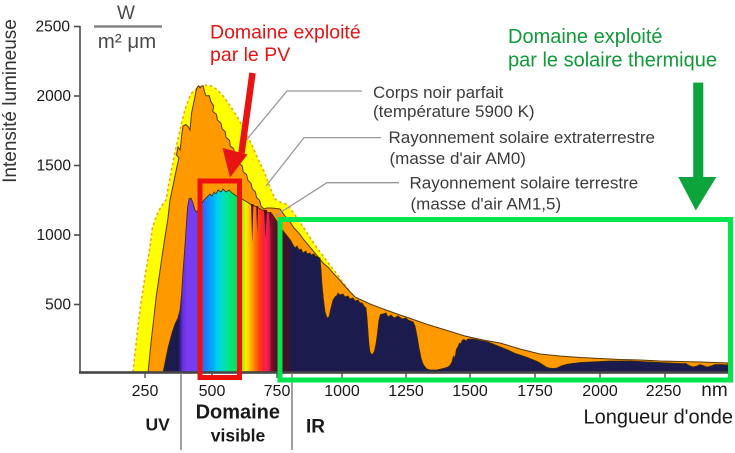 The image size is (735, 453). What do you see at coordinates (315, 427) in the screenshot?
I see `svg-text: IR` at bounding box center [315, 427].